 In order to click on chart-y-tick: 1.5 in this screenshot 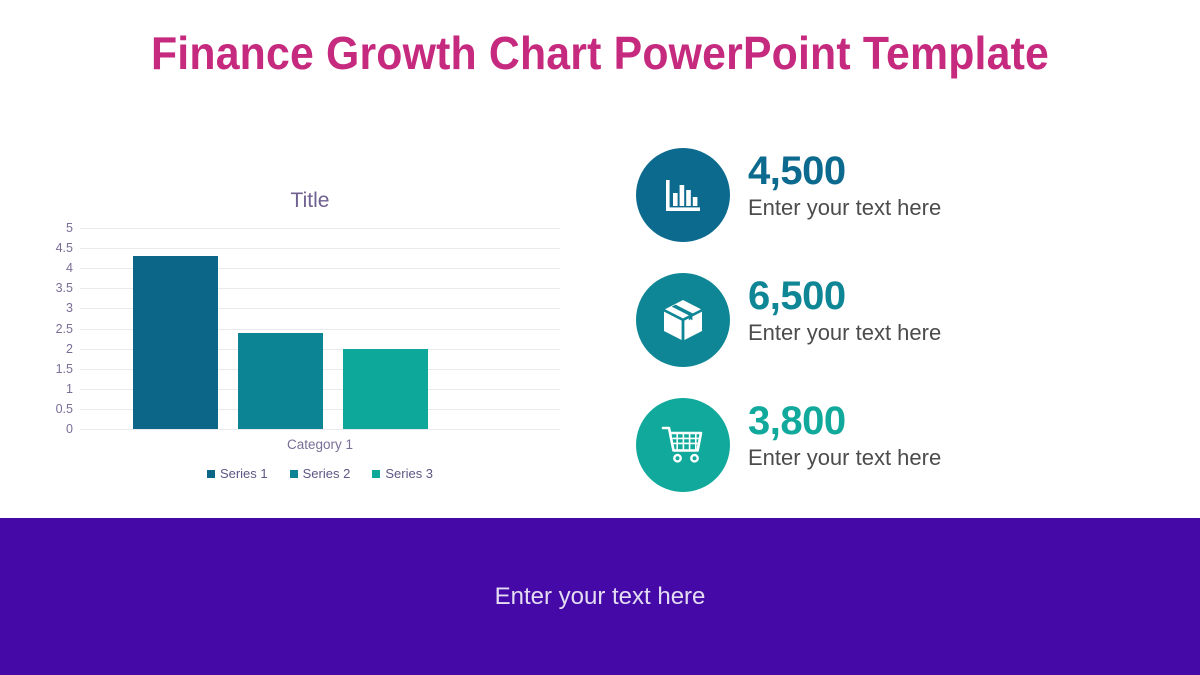, I will do `click(64, 368)`.